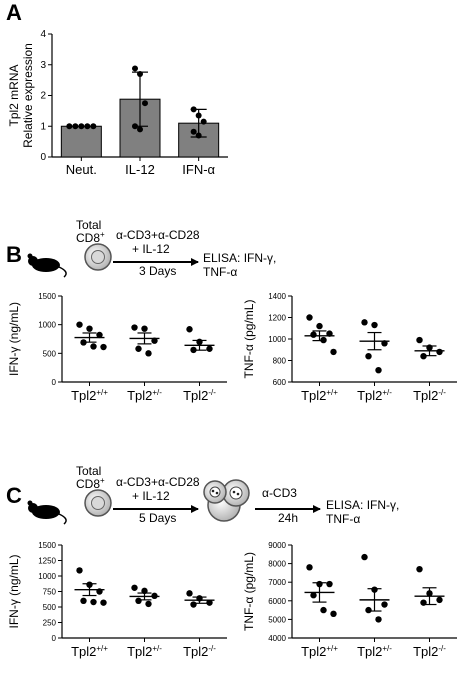  What do you see at coordinates (288, 518) in the screenshot?
I see `restimulation-duration: 24h` at bounding box center [288, 518].